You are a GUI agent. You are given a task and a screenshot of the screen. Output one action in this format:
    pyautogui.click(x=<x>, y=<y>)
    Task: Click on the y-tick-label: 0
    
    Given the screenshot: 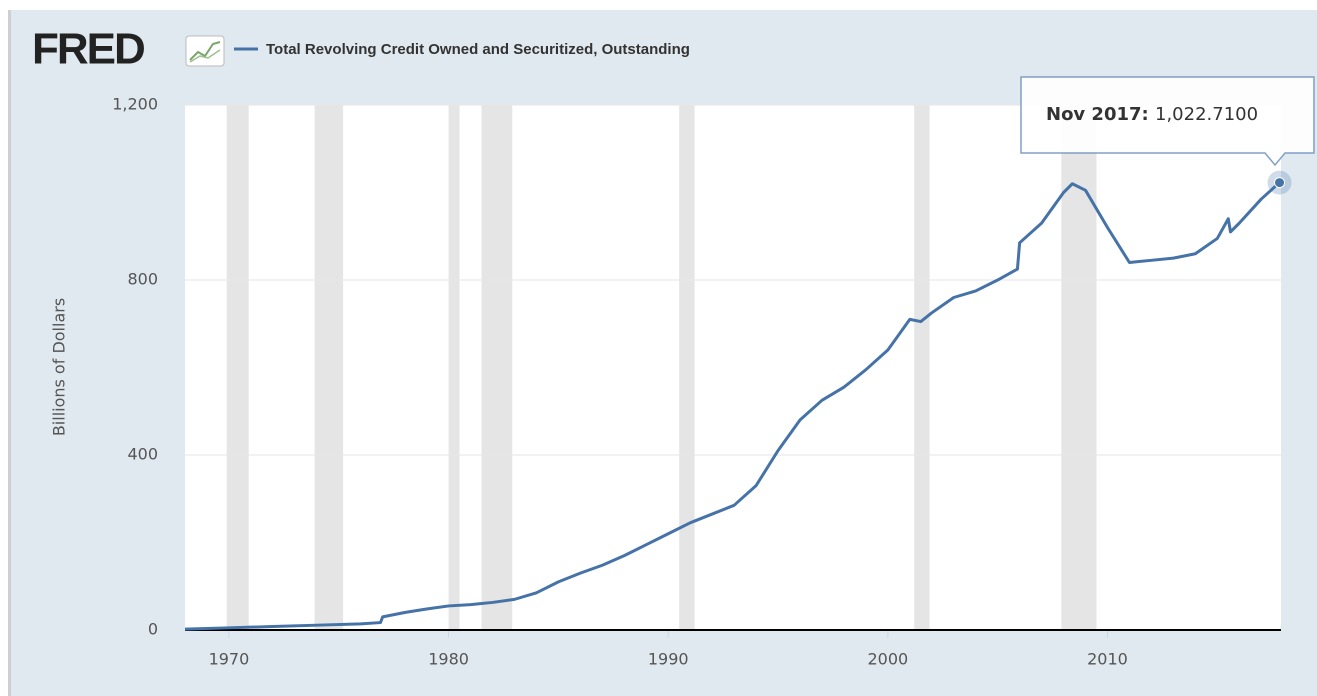 What is the action you would take?
    pyautogui.click(x=153, y=629)
    